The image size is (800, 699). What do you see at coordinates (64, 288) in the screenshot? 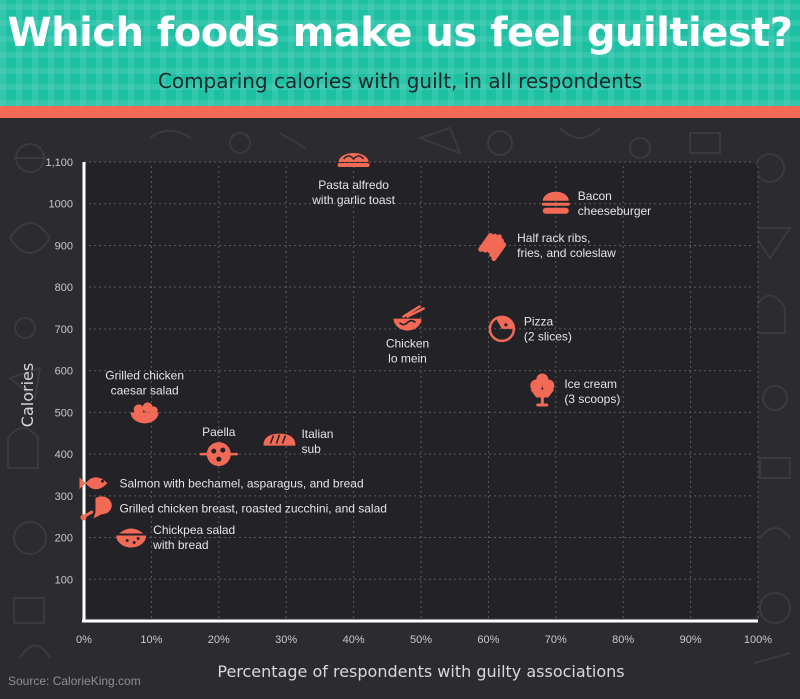
I see `y-tick-label: 800` at bounding box center [64, 288].